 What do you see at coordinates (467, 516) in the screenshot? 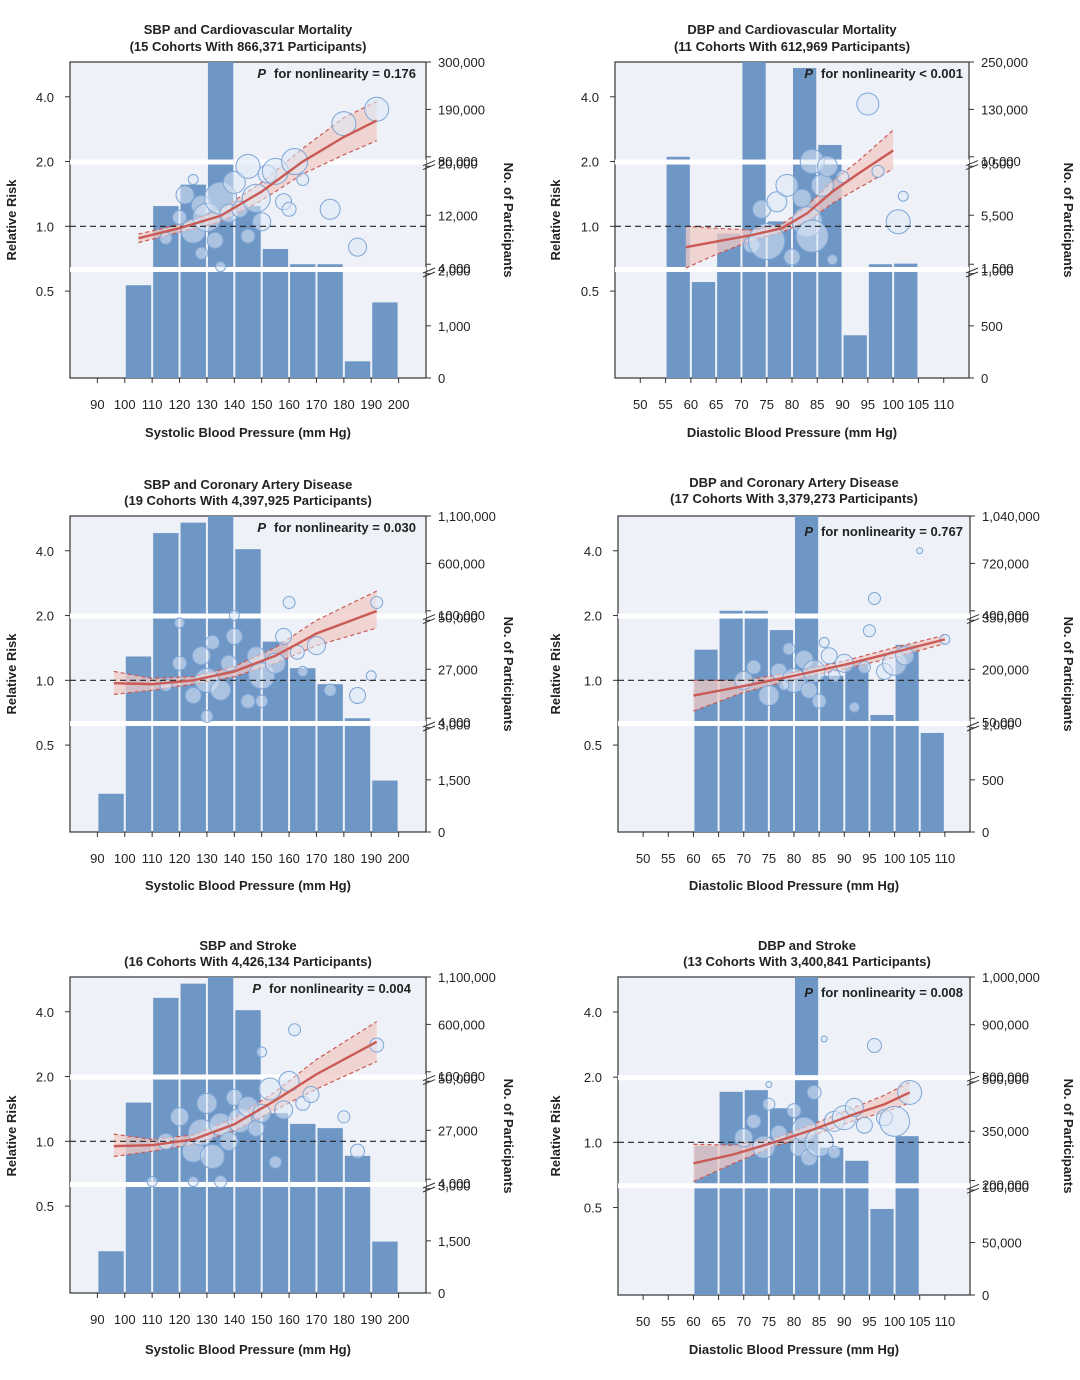
I see `count-tick-label: 1,100,000` at bounding box center [467, 516].